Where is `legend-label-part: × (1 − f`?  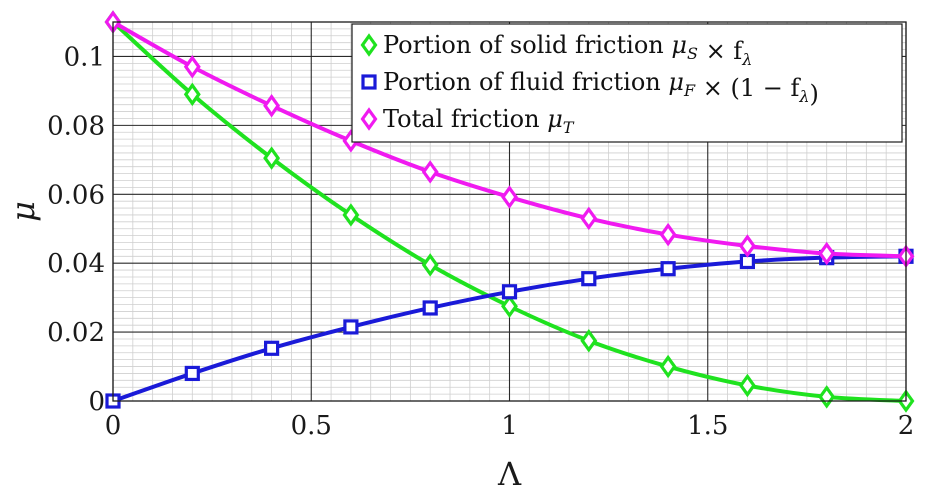
legend-label-part: × (1 − f is located at coordinates (748, 88).